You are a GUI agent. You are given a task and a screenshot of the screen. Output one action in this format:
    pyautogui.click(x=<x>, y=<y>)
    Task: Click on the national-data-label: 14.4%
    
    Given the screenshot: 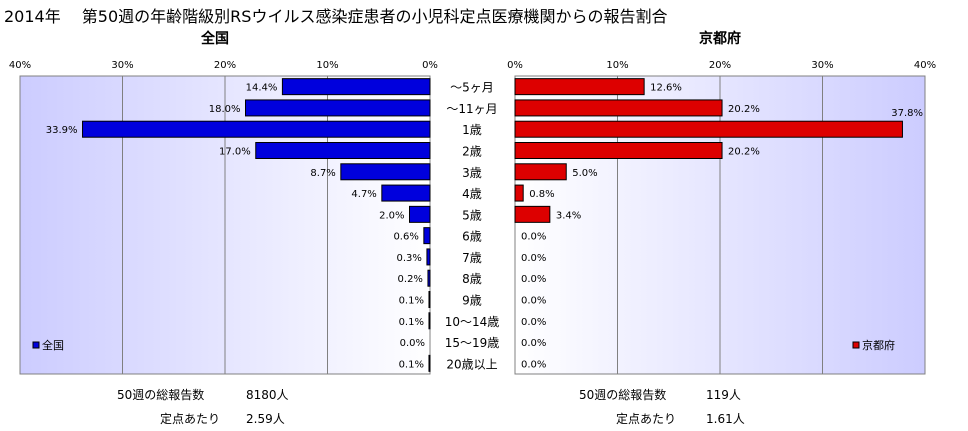 What is the action you would take?
    pyautogui.click(x=262, y=88)
    